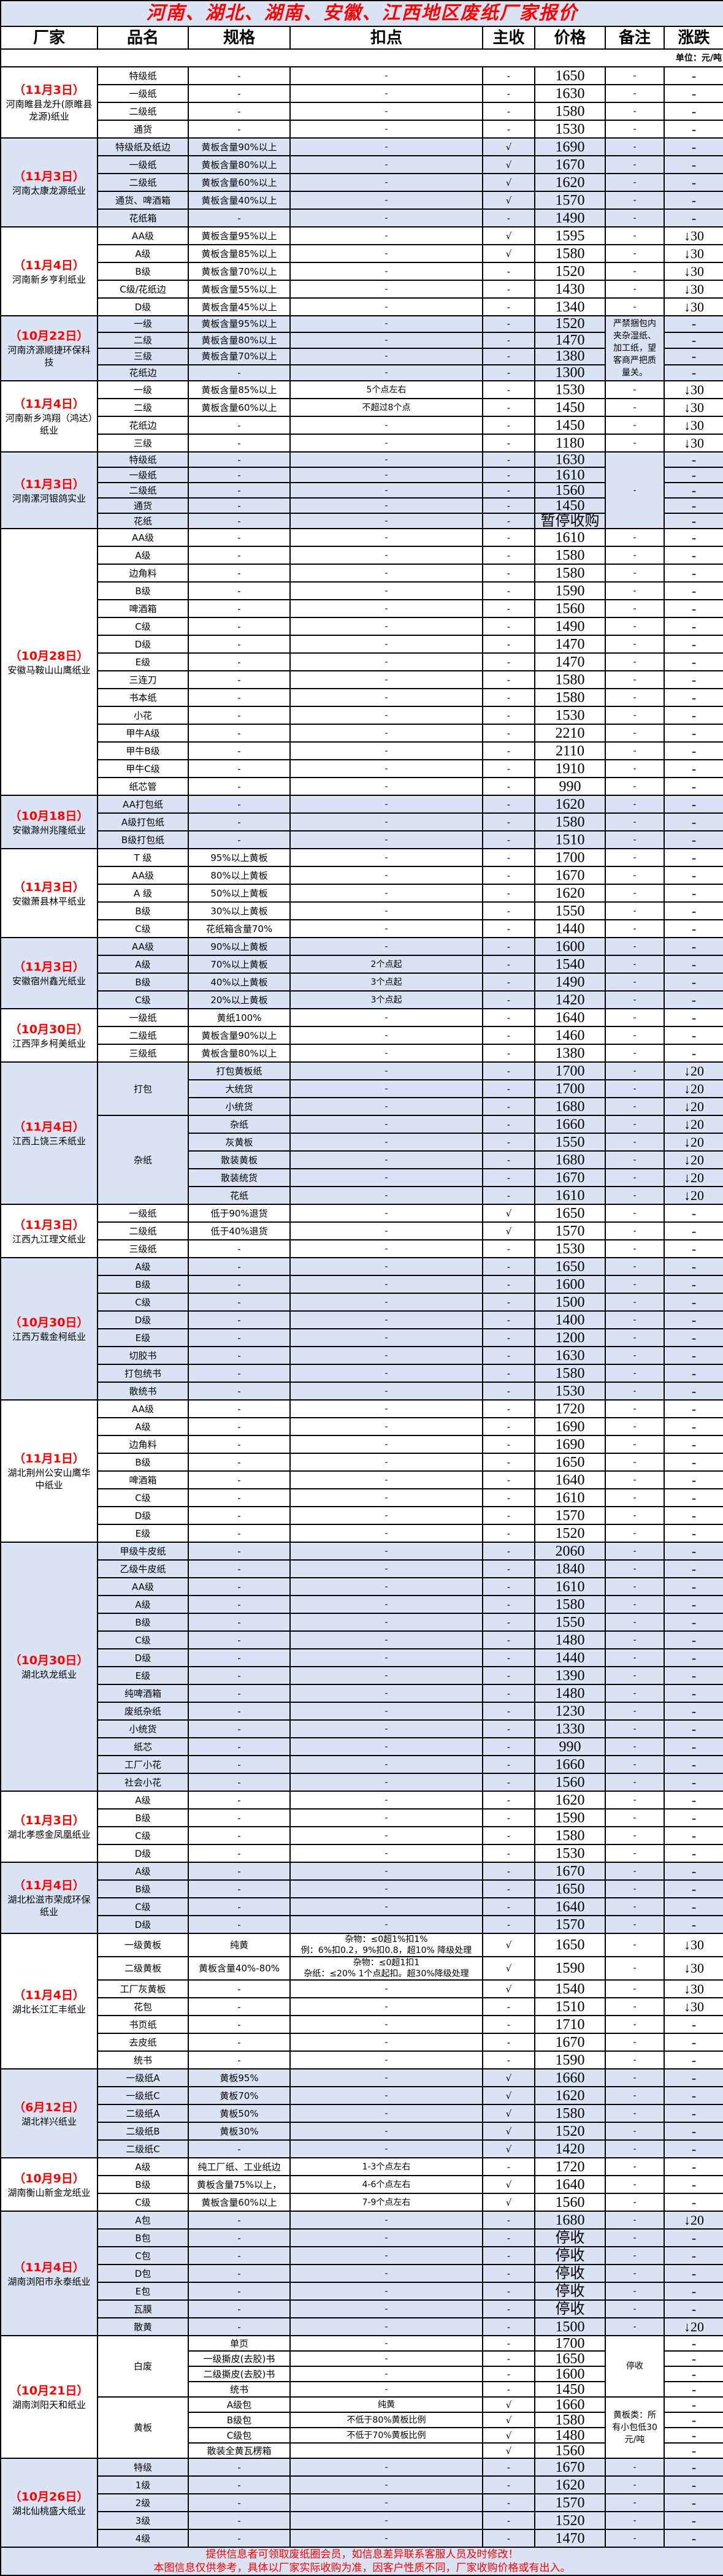 Image resolution: width=723 pixels, height=2576 pixels. What do you see at coordinates (570, 1586) in the screenshot?
I see `price: 1610` at bounding box center [570, 1586].